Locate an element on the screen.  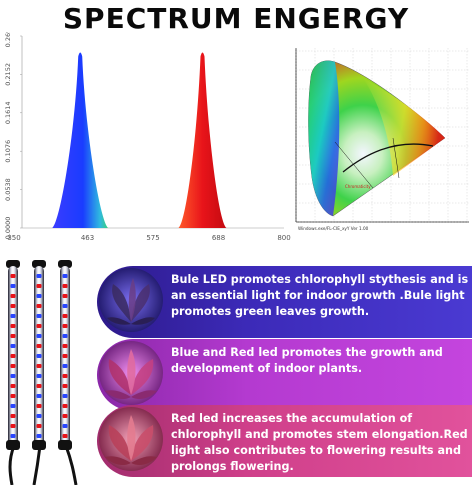
x-tick-label: 688 is located at coordinates (218, 238).